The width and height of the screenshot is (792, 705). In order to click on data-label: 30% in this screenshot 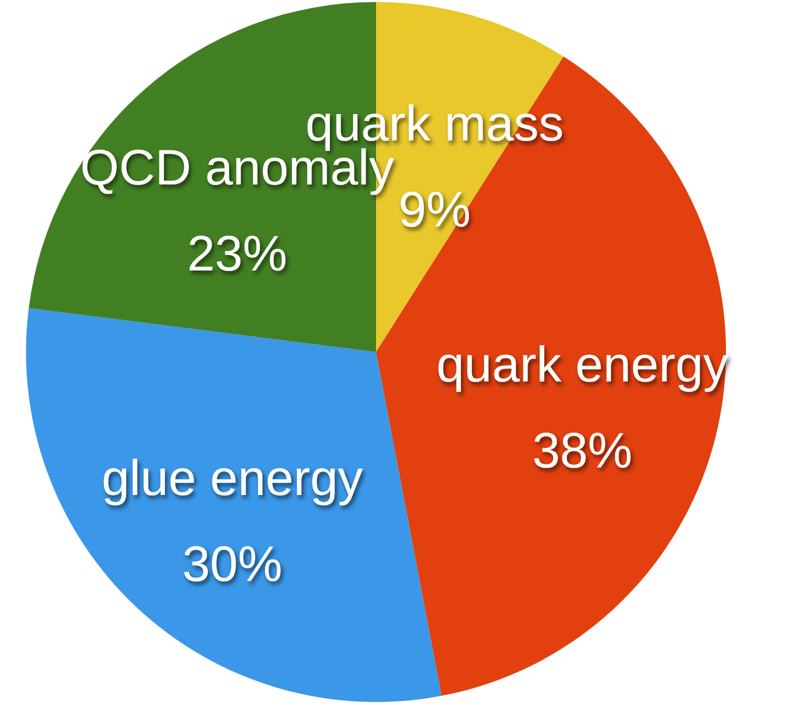, I will do `click(232, 564)`.